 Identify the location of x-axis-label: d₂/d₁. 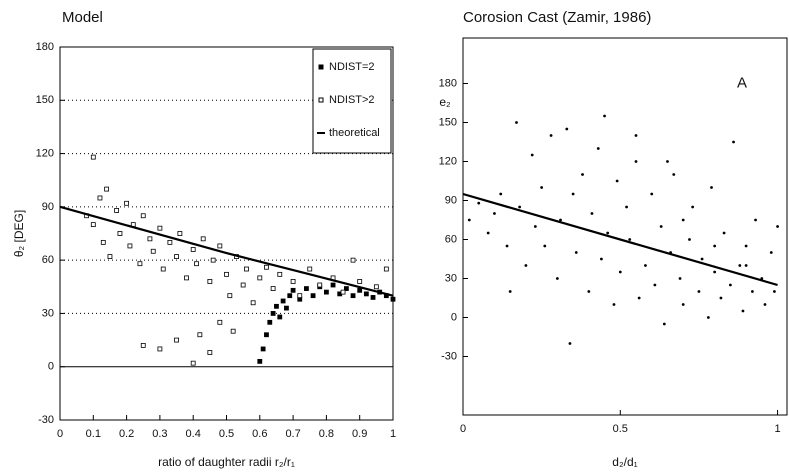
(624, 462).